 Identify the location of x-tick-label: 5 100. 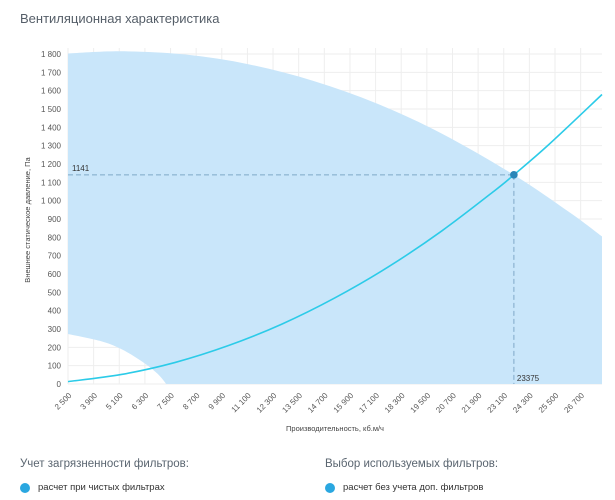
(114, 401).